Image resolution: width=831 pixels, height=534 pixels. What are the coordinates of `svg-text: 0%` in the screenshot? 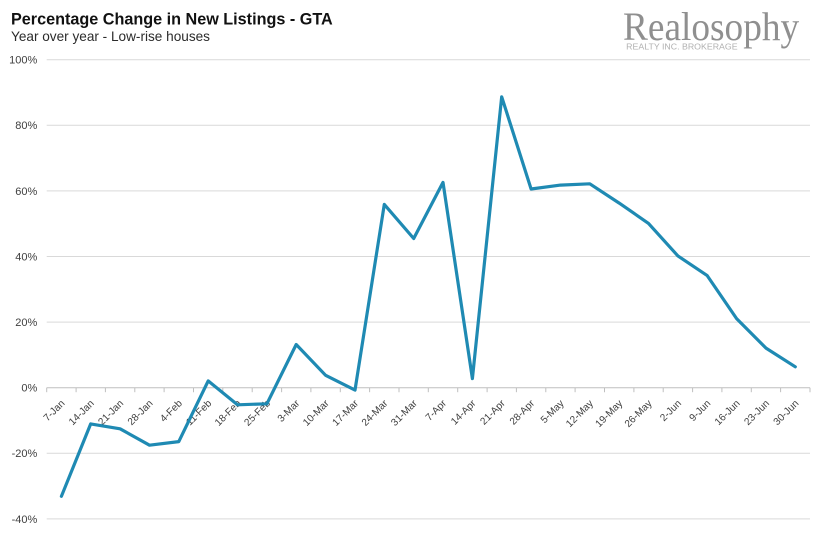 It's located at (29, 389).